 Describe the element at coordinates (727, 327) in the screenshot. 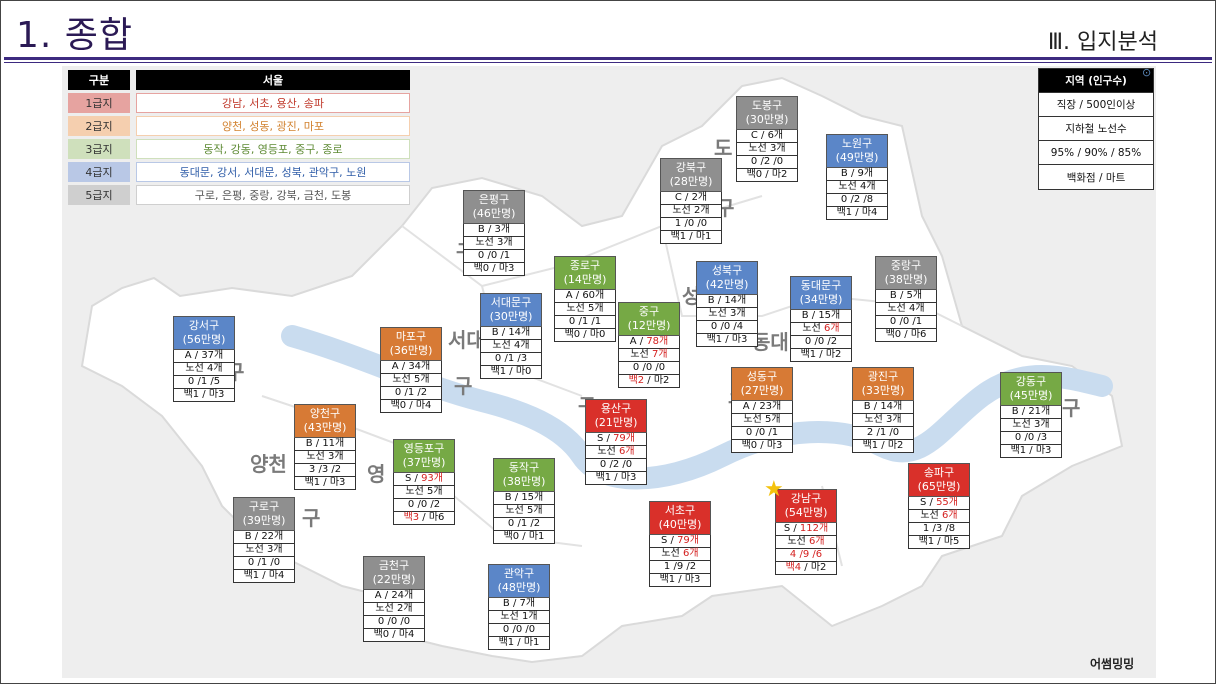

I see `district-stat-row: 0 /0 /4` at that location.